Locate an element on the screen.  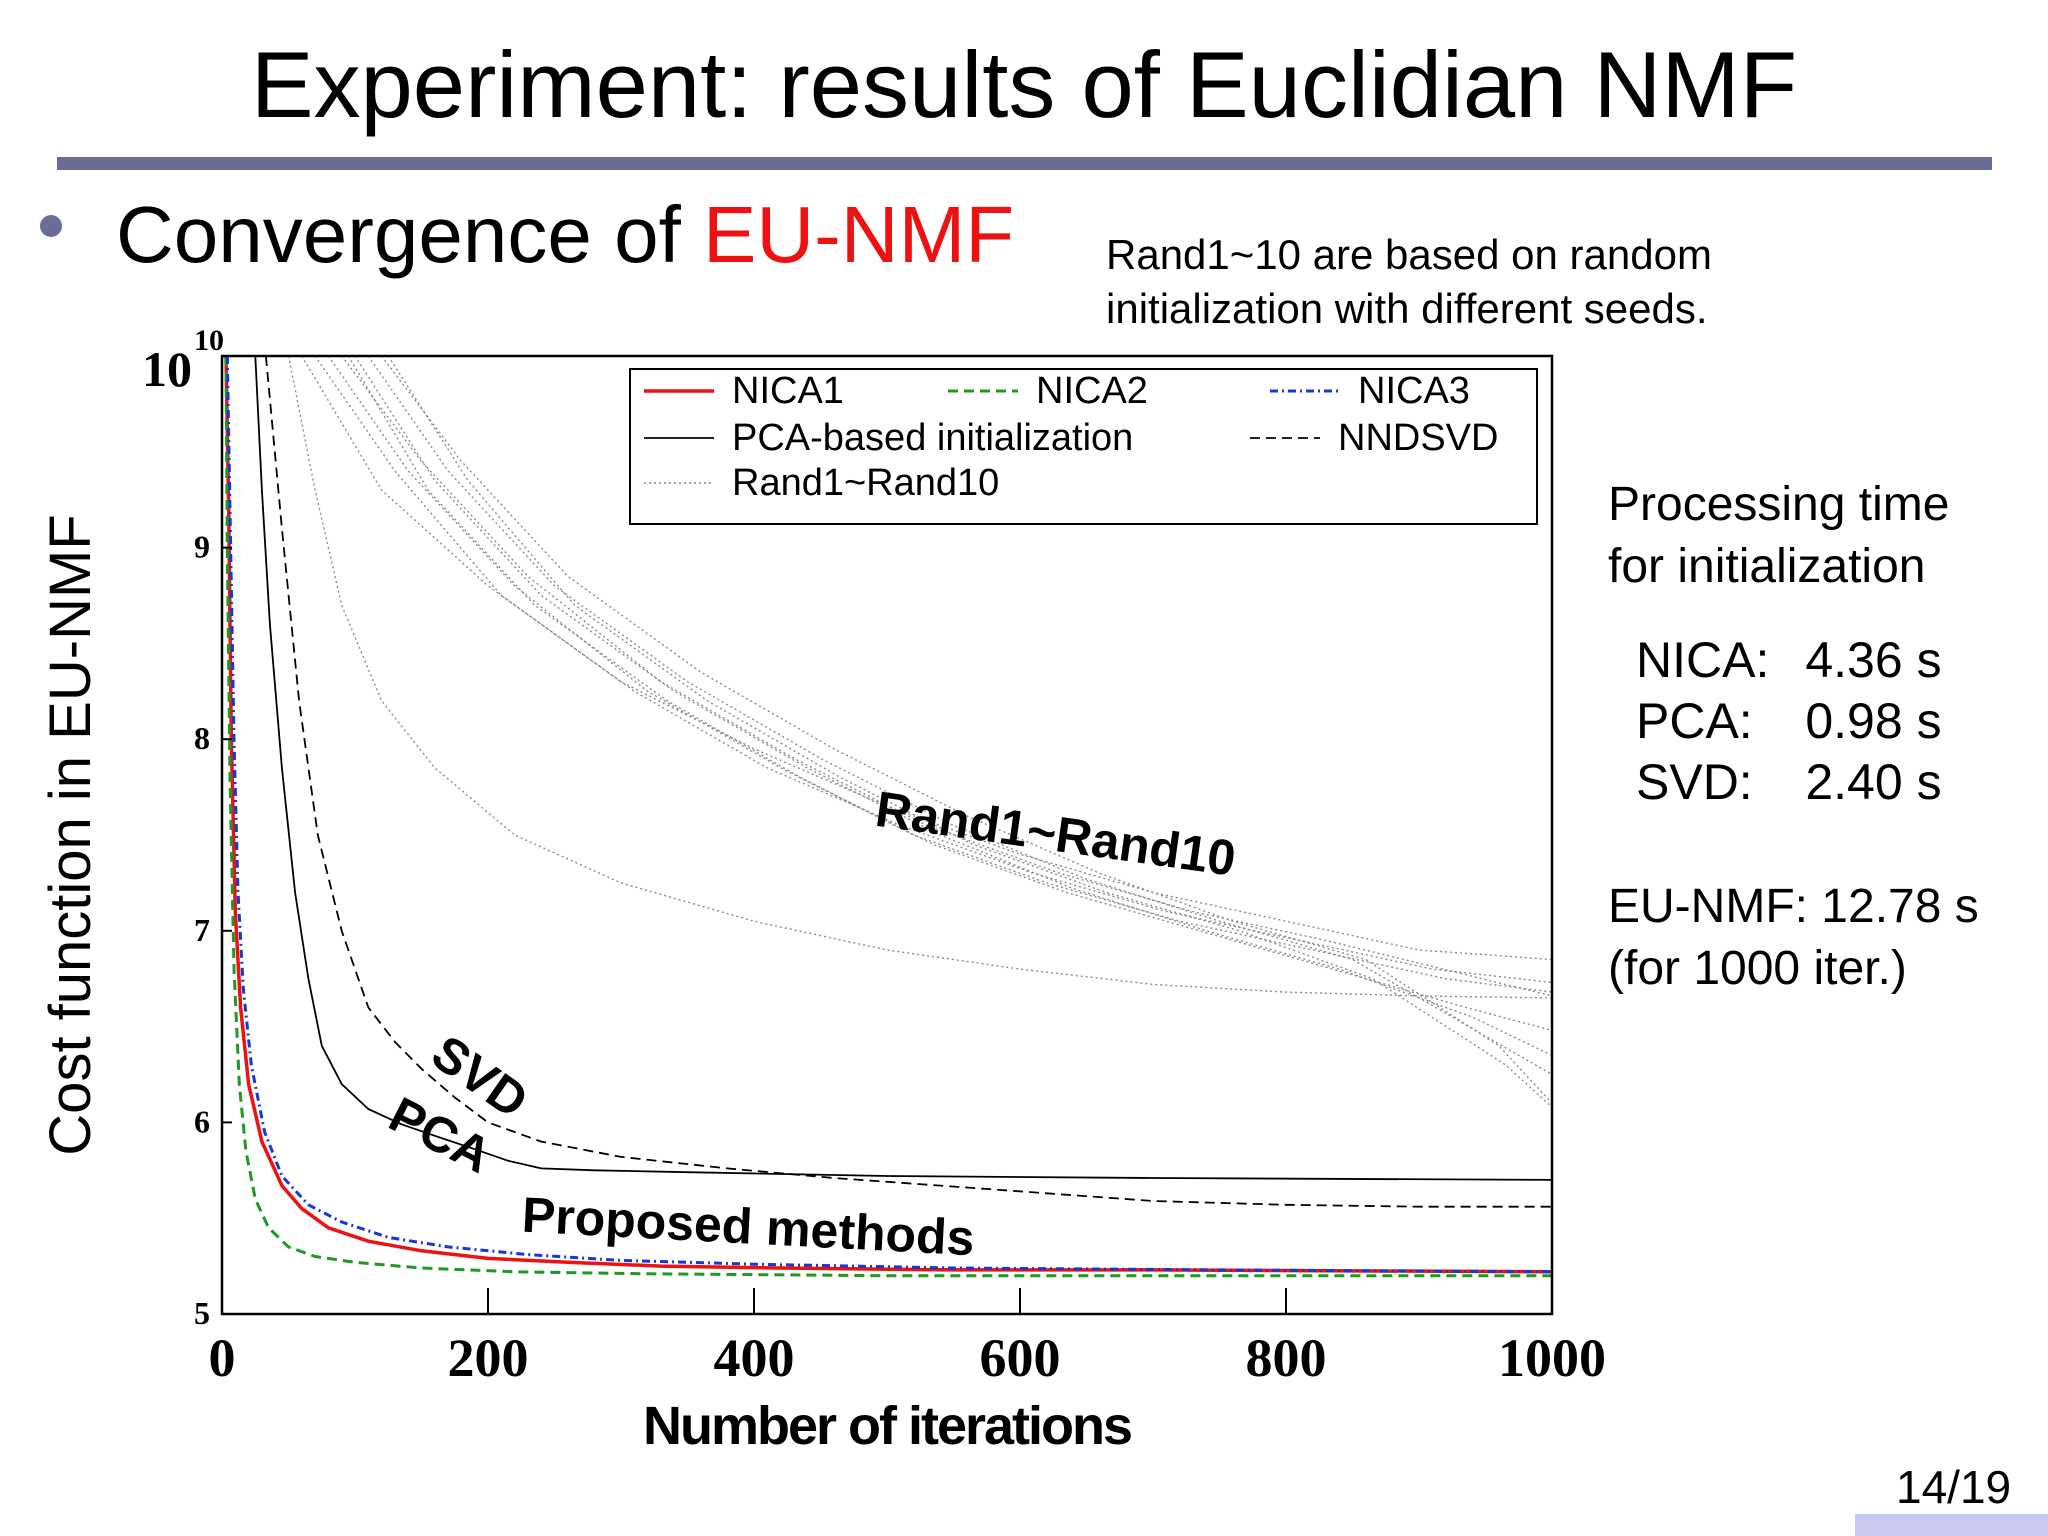
y-axis-label: Cost function in EU-NMF is located at coordinates (70, 834).